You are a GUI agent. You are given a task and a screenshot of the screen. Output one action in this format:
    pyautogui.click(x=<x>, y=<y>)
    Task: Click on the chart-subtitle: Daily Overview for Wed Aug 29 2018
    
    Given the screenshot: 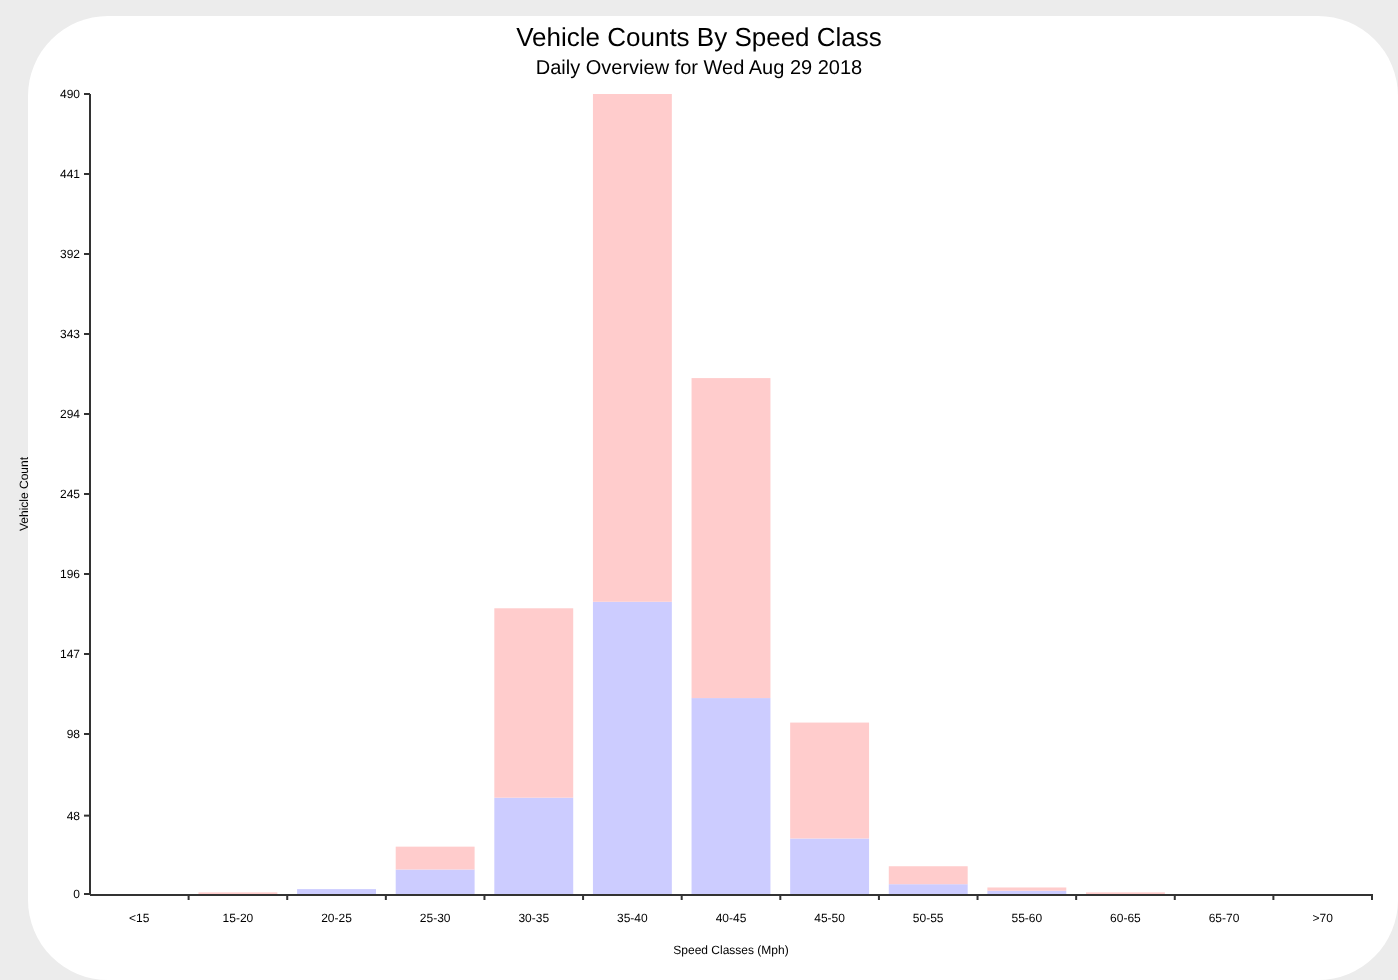 What is the action you would take?
    pyautogui.click(x=699, y=69)
    